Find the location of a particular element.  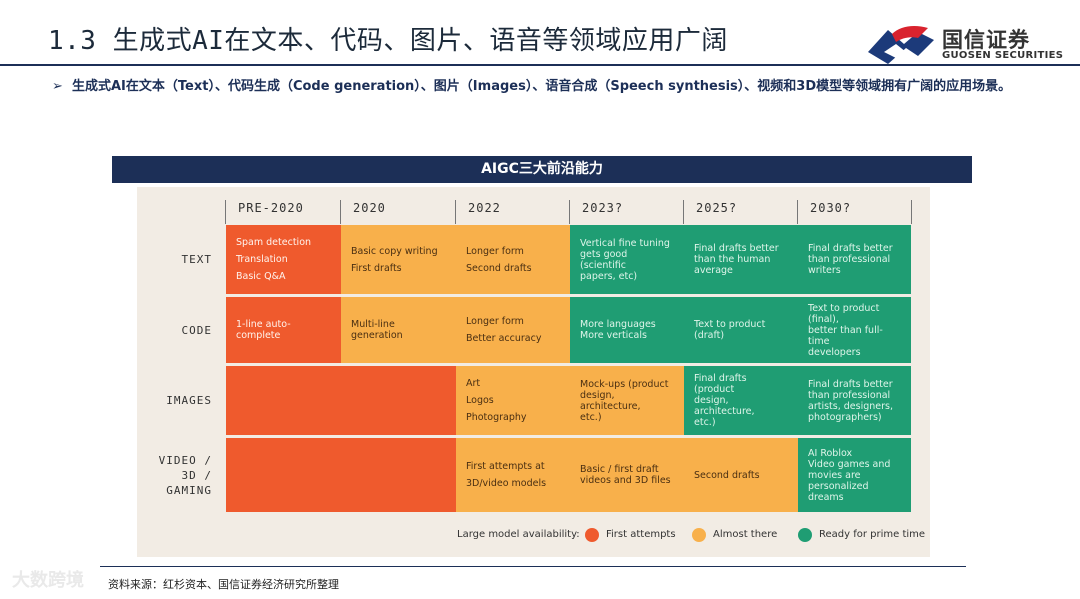

cell-text: Vertical fine tuning is located at coordinates (625, 243).